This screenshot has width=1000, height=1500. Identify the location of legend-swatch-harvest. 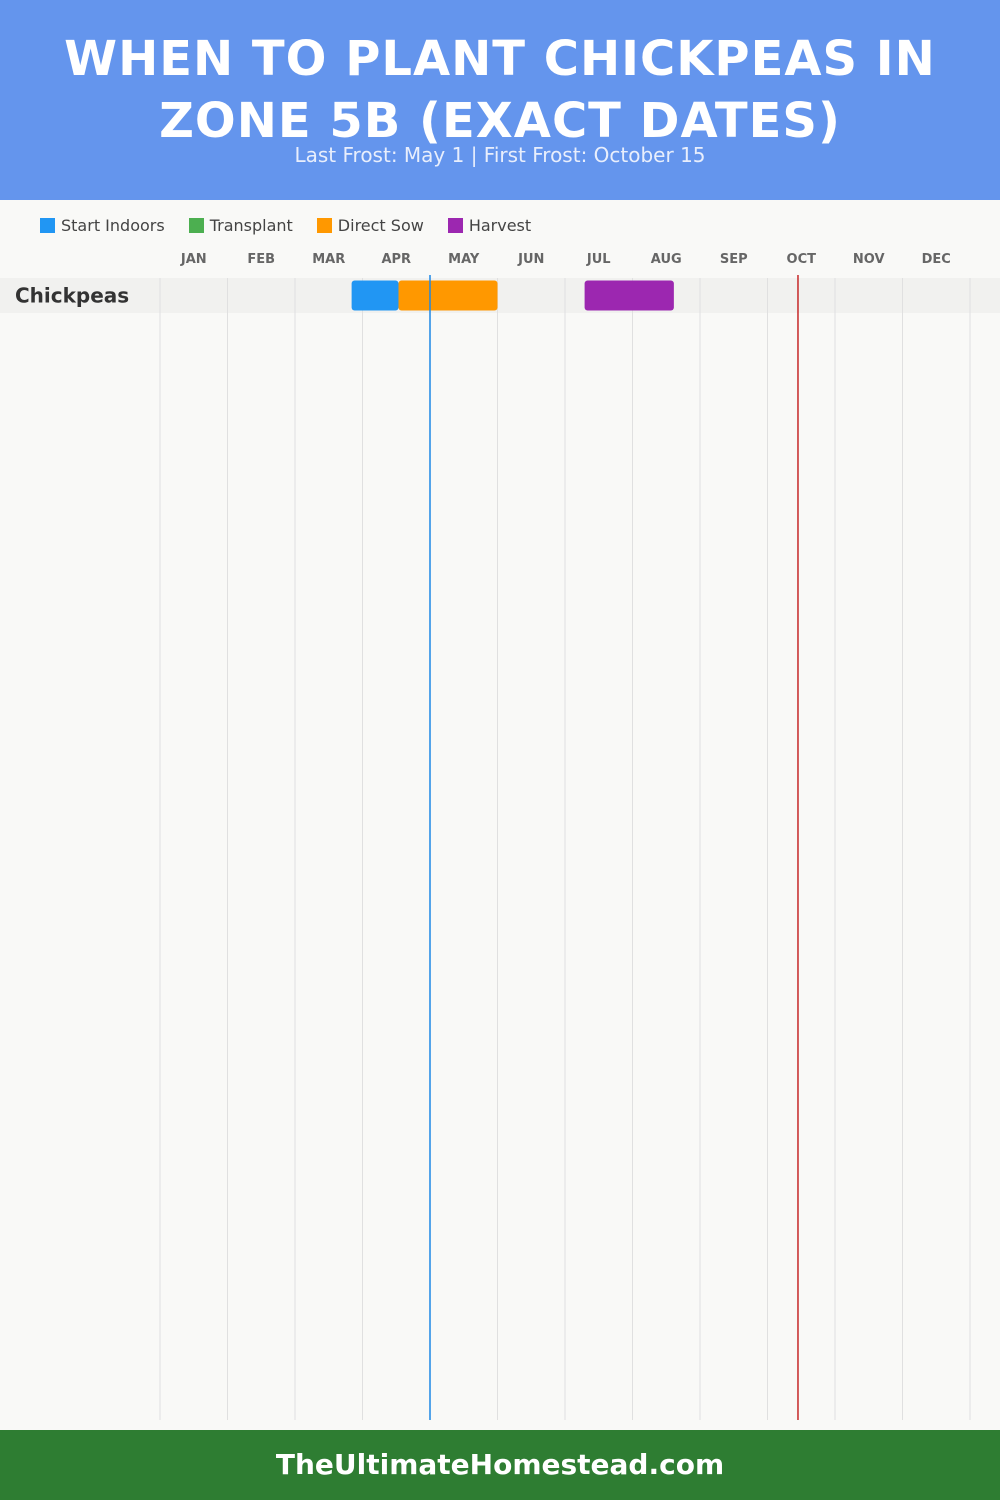
(455, 225).